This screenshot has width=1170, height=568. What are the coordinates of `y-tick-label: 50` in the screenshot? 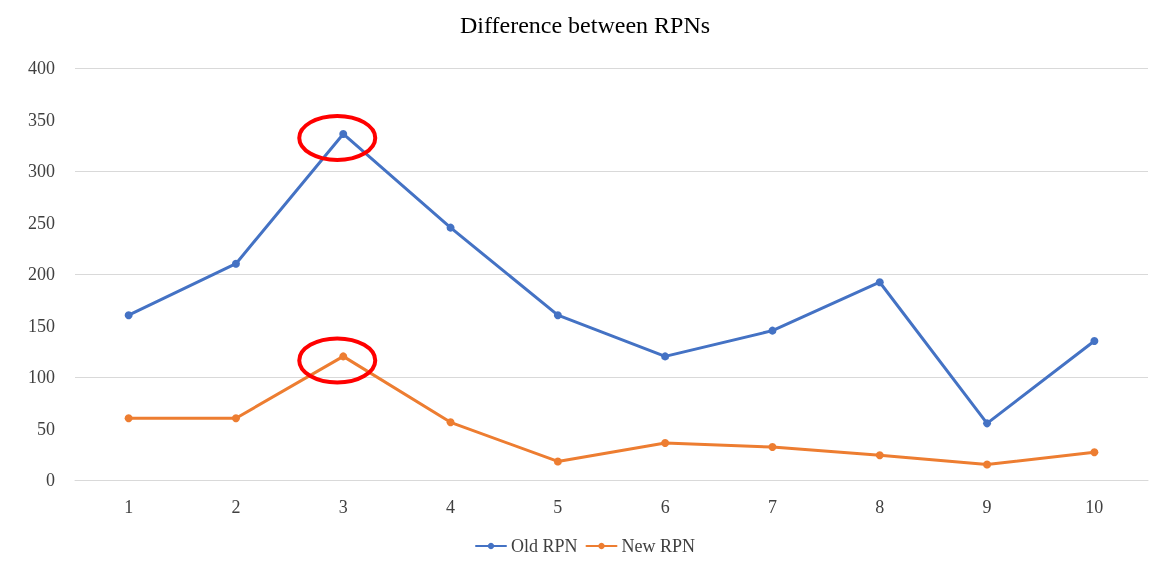 It's located at (46, 428).